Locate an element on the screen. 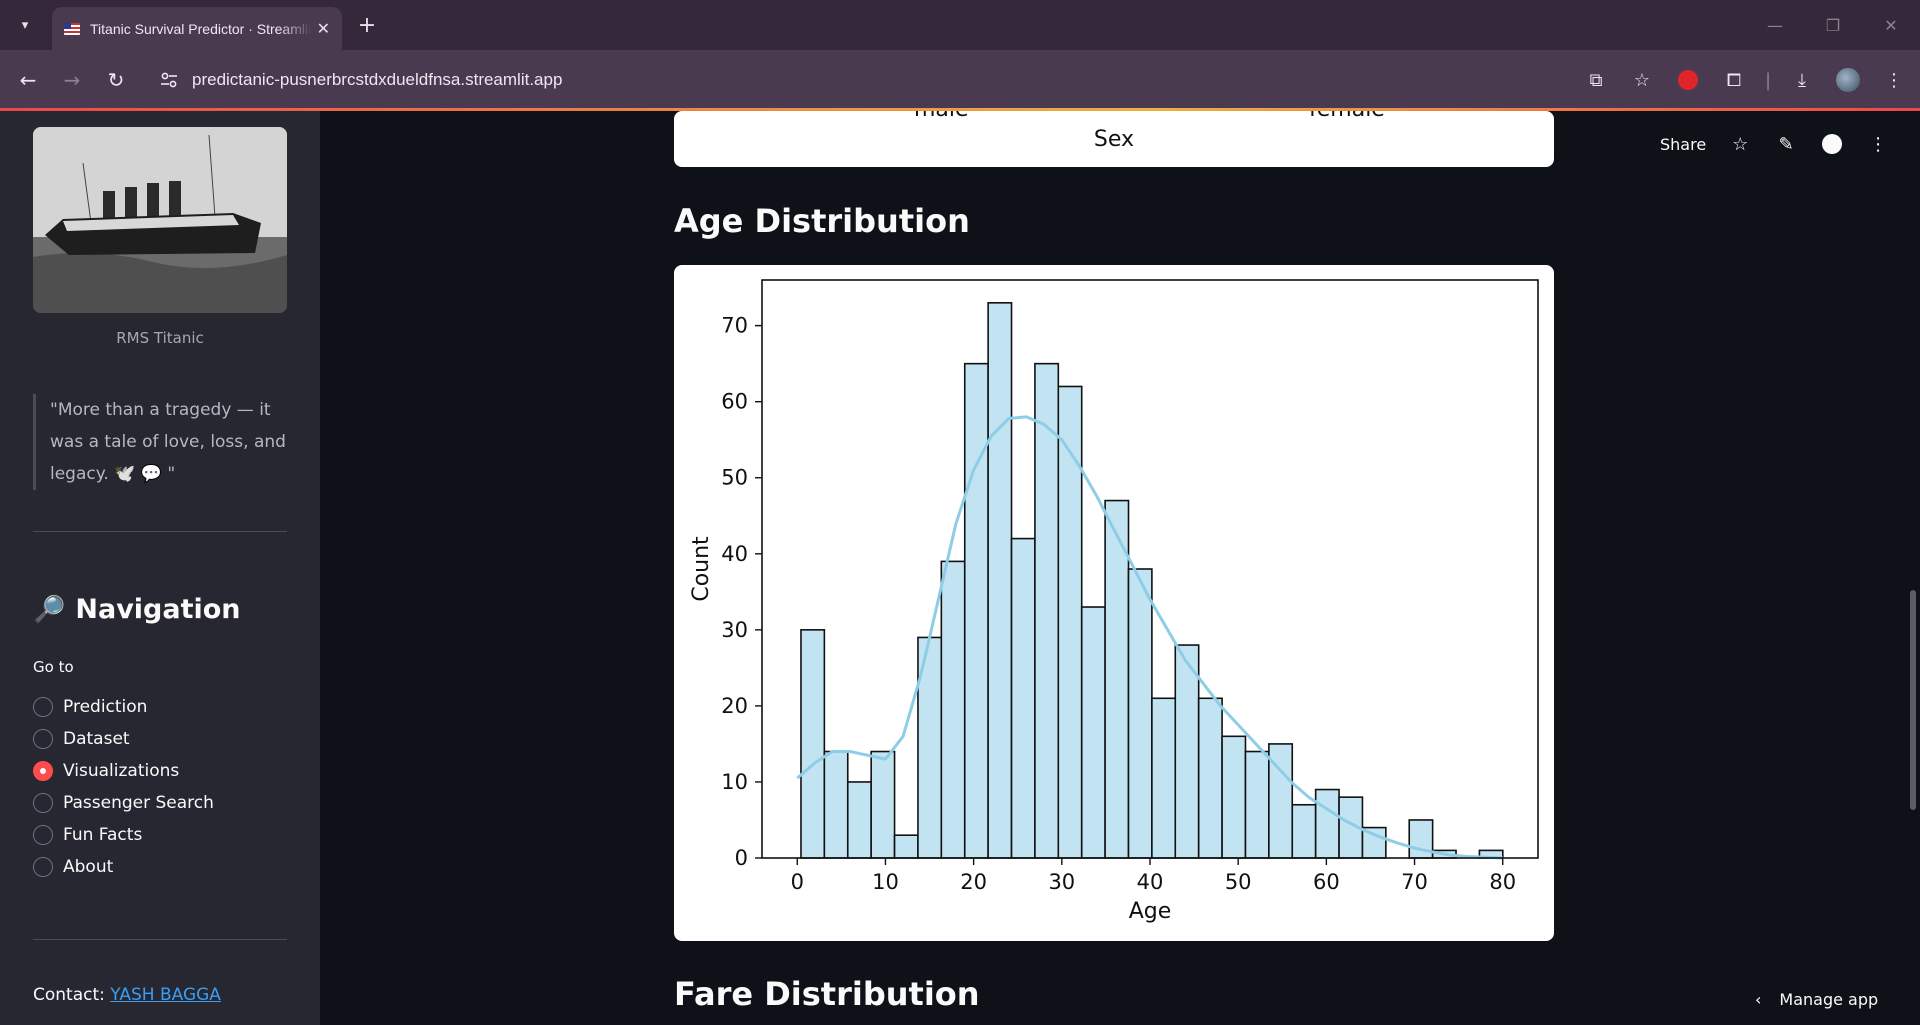  image-caption: RMS Titanic is located at coordinates (160, 338).